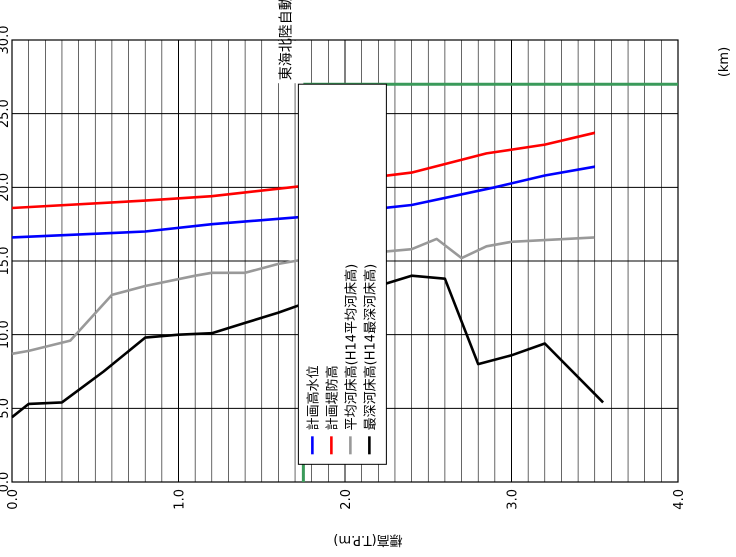 The height and width of the screenshot is (557, 736). What do you see at coordinates (6, 334) in the screenshot?
I see `elevation-tick-label: 10.0` at bounding box center [6, 334].